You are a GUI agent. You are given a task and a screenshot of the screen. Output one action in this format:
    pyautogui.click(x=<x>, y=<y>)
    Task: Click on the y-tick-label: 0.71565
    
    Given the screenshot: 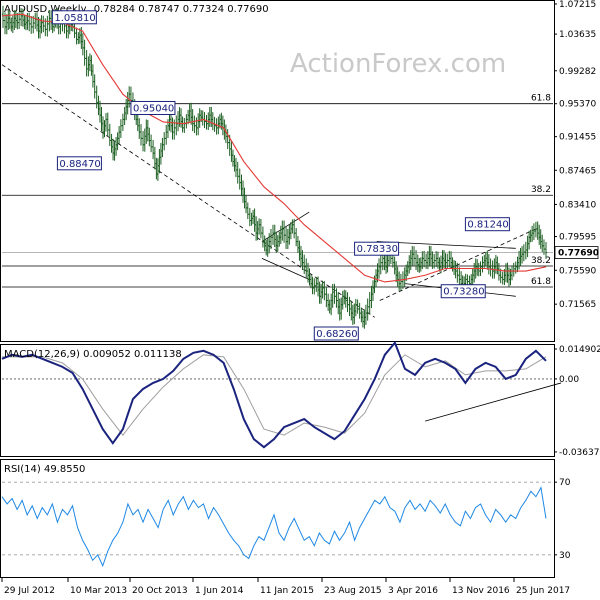 What is the action you would take?
    pyautogui.click(x=577, y=305)
    